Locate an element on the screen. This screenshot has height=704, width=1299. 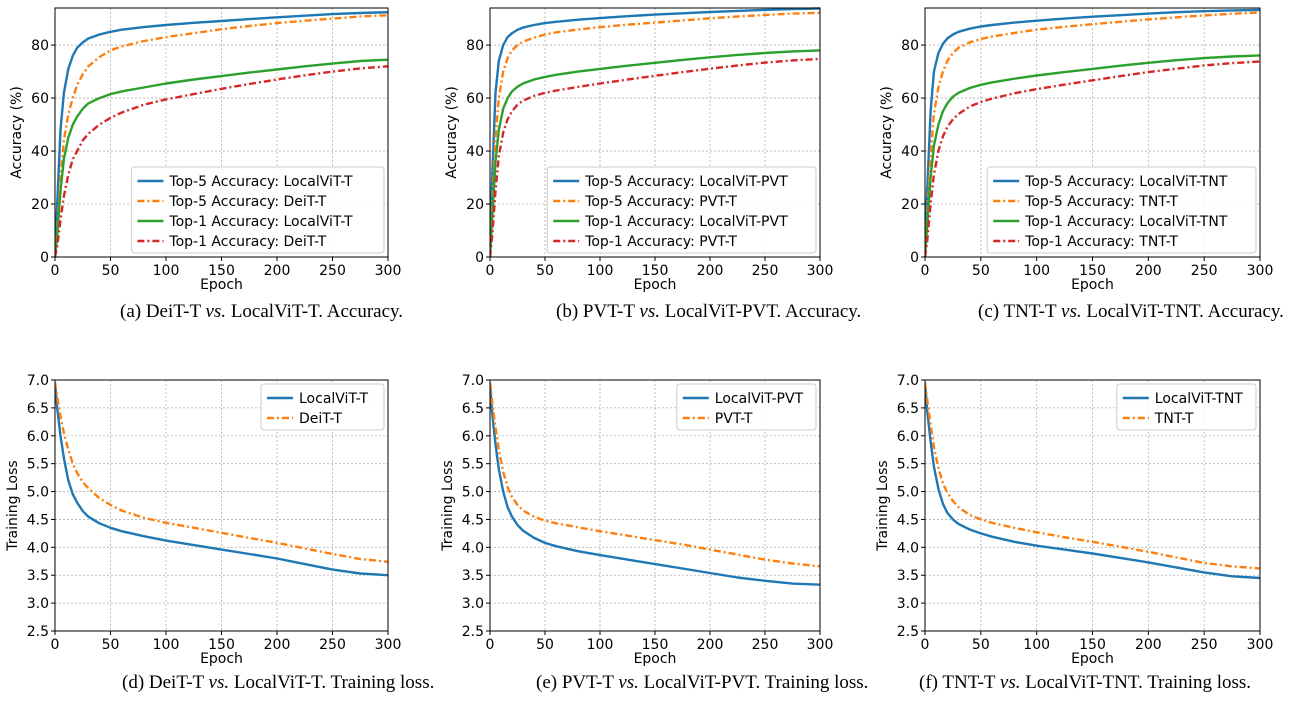
legend-label: Top-5 Accuracy: LocalViT-T is located at coordinates (260, 182).